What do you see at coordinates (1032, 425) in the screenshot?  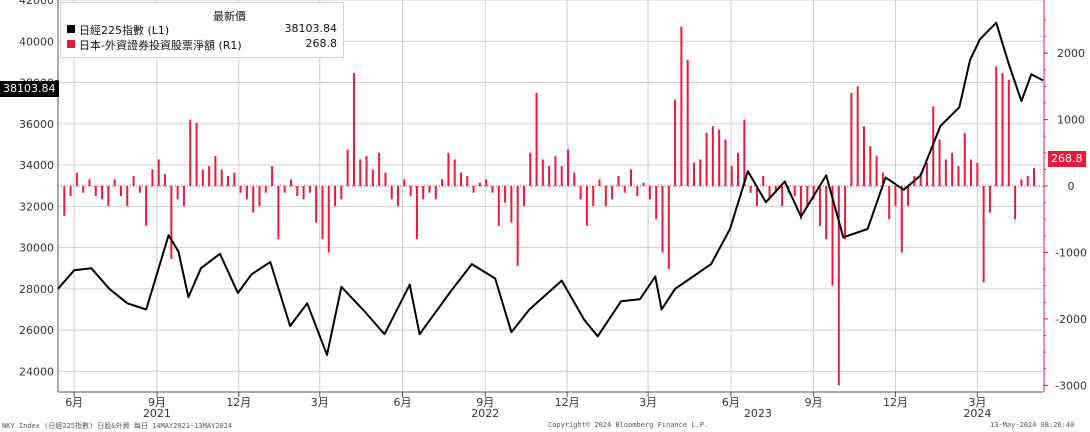 I see `footer-timestamp: 13-May-2024 08:26:40` at bounding box center [1032, 425].